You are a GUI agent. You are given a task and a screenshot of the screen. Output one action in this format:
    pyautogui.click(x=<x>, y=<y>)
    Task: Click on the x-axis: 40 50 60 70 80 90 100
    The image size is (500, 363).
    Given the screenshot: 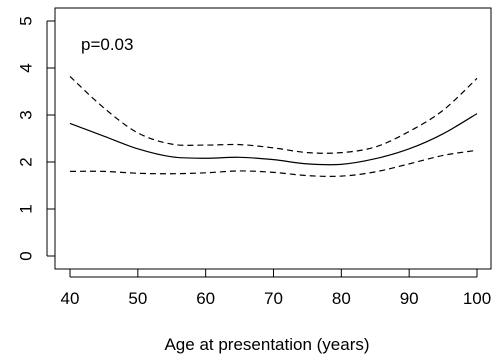 What is the action you would take?
    pyautogui.click(x=276, y=288)
    